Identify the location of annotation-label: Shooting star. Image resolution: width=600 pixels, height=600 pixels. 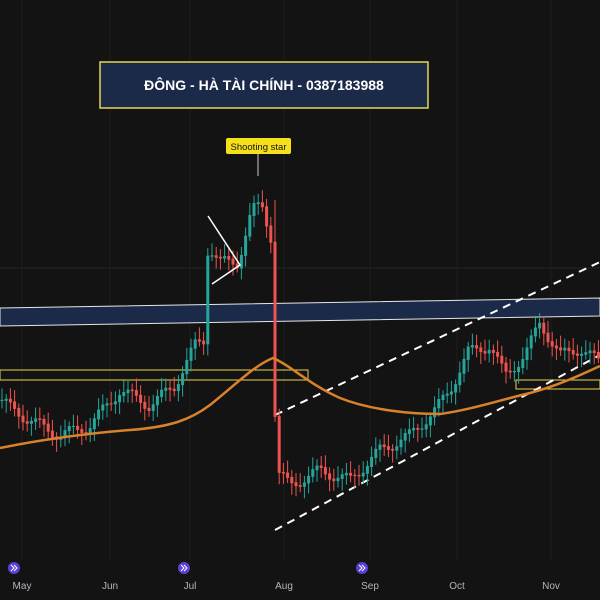
(259, 147).